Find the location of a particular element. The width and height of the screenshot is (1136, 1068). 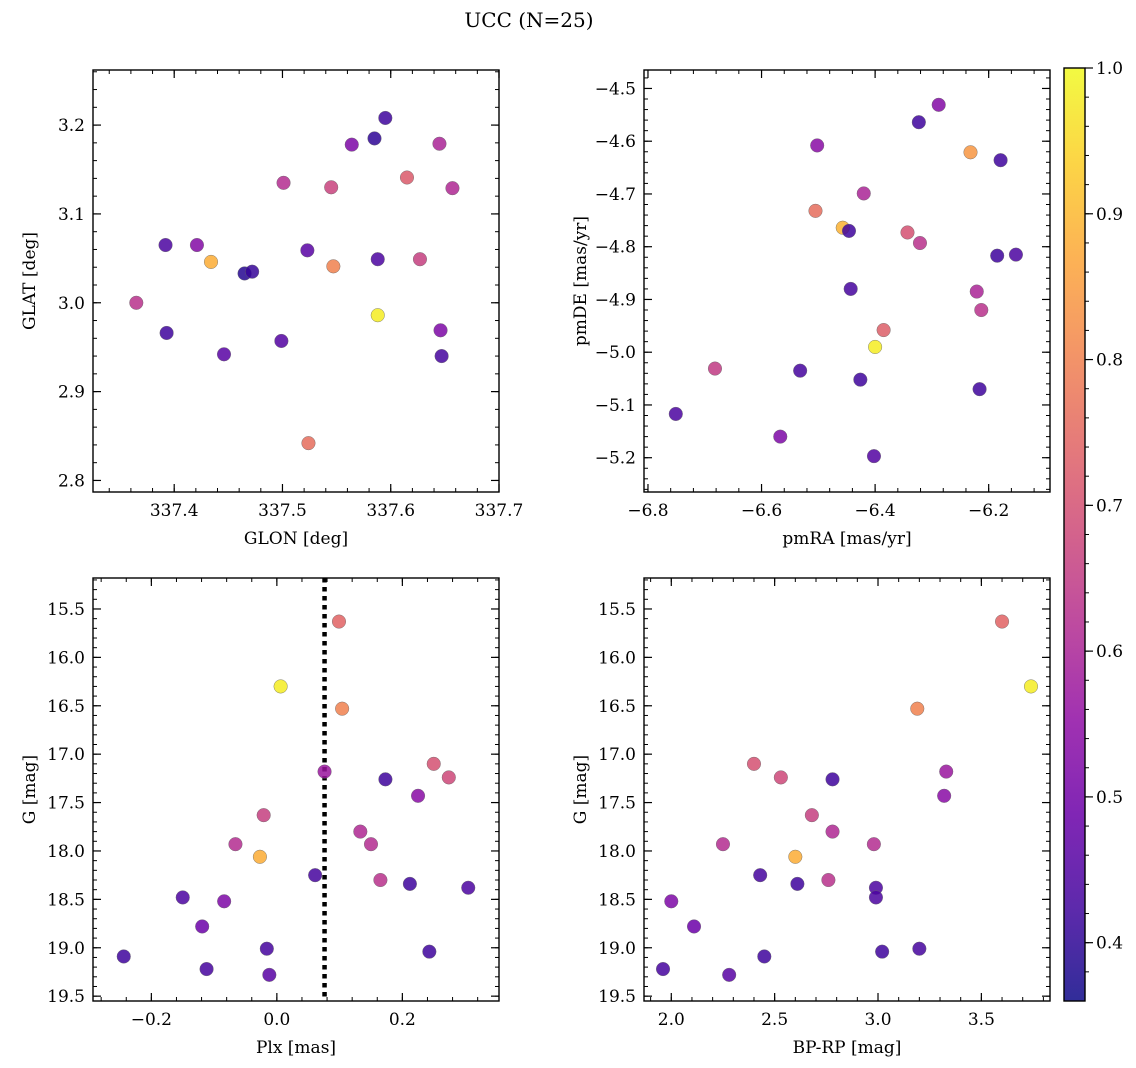

x-axis-label: pmRA [mas/yr] is located at coordinates (846, 539).